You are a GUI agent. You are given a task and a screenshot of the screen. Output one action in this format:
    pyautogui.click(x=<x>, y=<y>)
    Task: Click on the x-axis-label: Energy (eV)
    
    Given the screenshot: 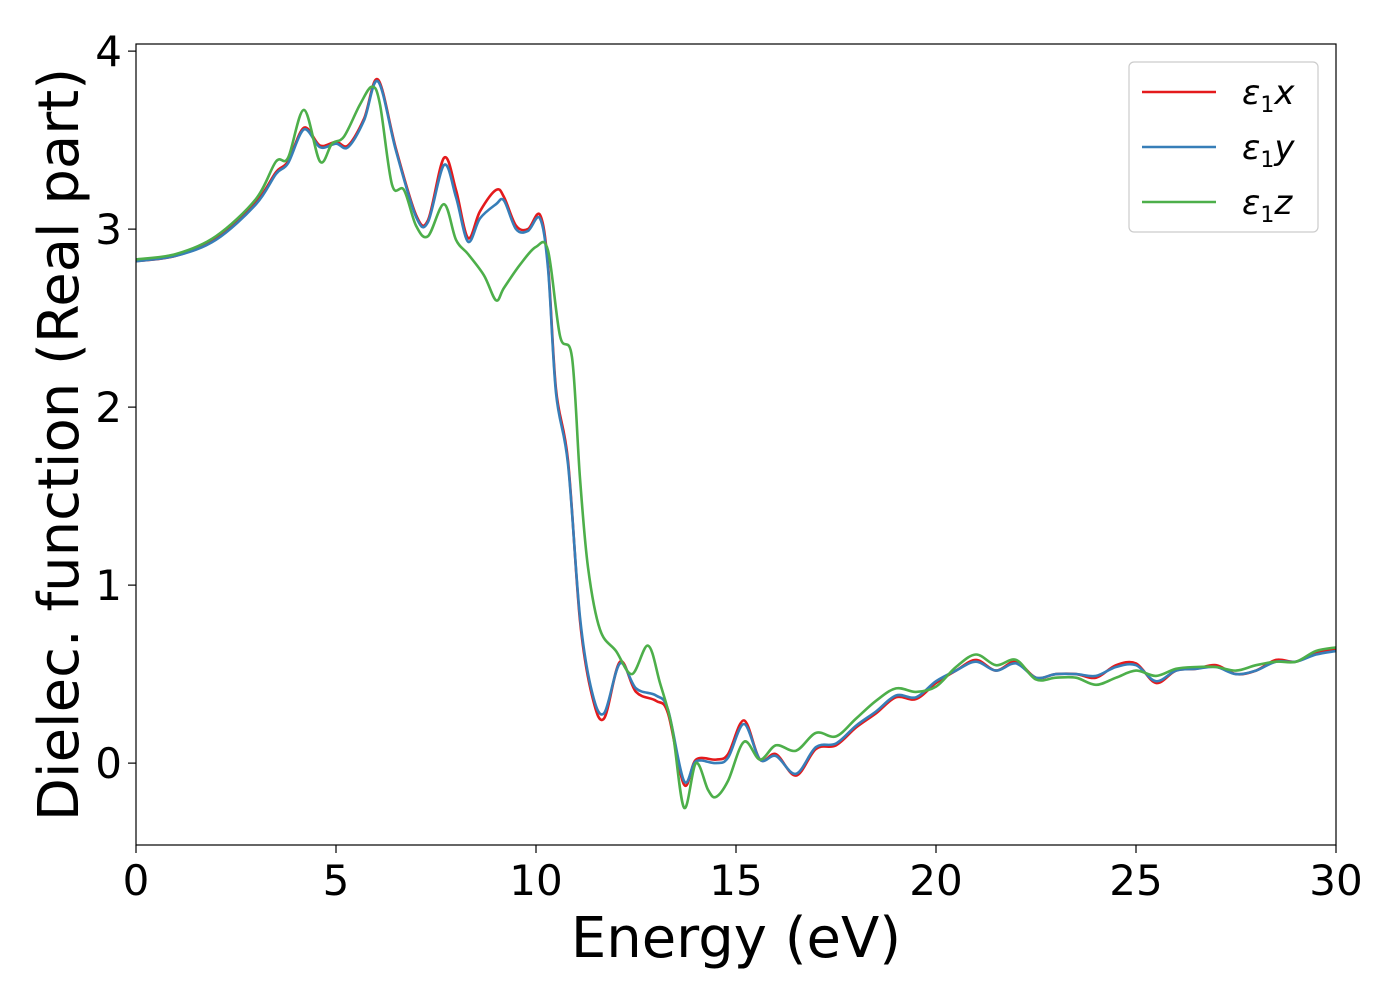 What is the action you would take?
    pyautogui.click(x=736, y=938)
    